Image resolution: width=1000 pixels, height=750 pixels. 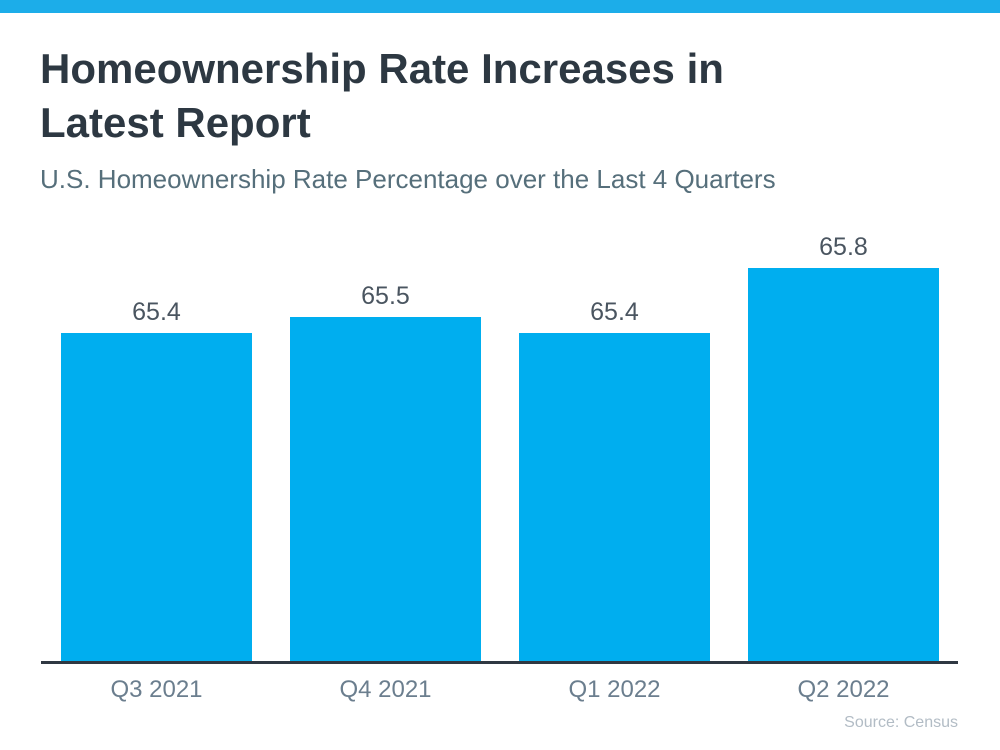 What do you see at coordinates (500, 6) in the screenshot?
I see `accent-strip` at bounding box center [500, 6].